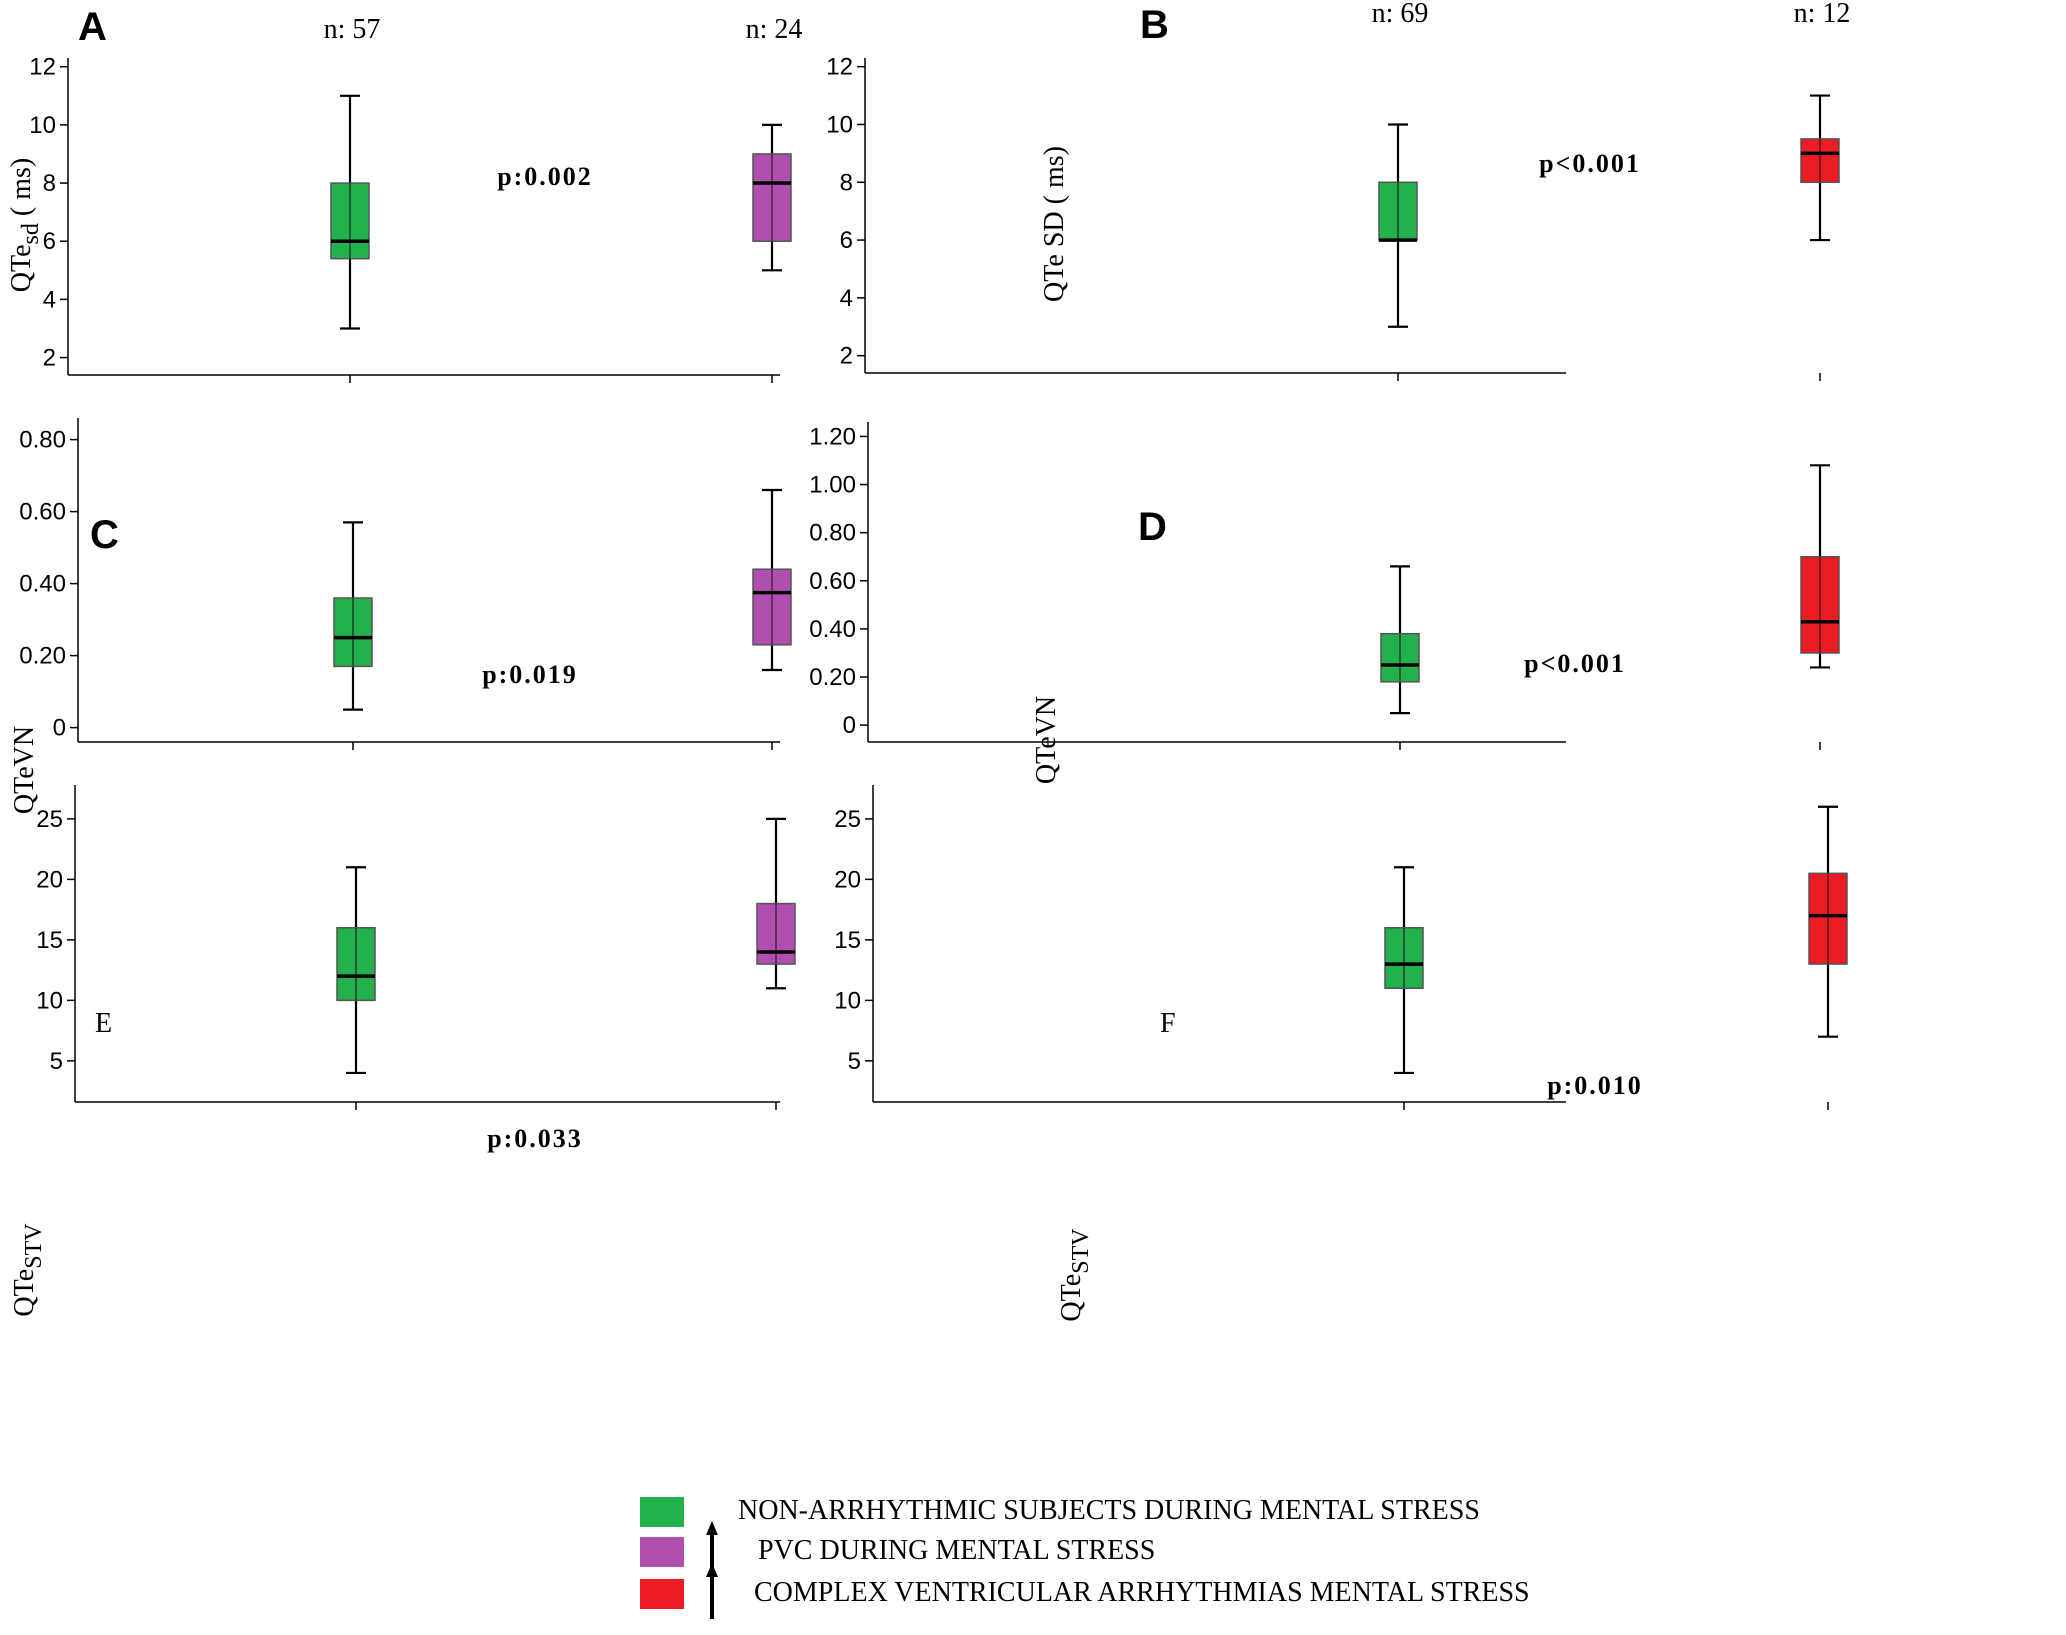 This screenshot has height=1635, width=2066. I want to click on panel-b: 2 4 6 8 10 12 QTe SD ( ms) Bp<0.001 n: 69 n: 12, so click(1338, 190).